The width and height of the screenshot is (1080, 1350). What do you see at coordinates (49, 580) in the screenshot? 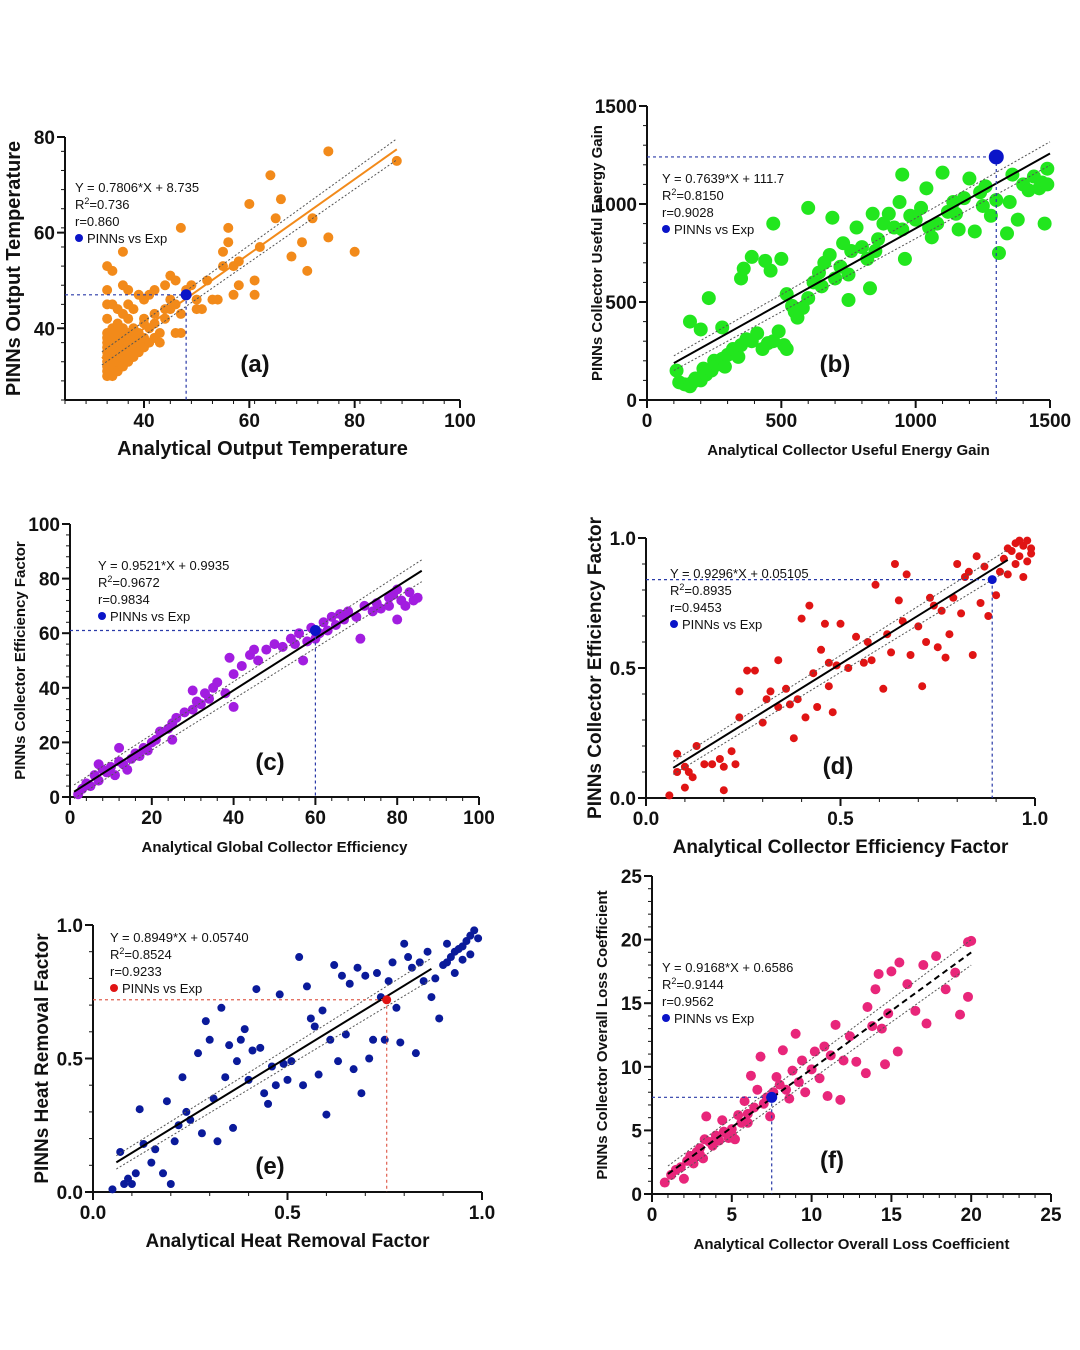
I see `y-tick-label: 80` at bounding box center [49, 580].